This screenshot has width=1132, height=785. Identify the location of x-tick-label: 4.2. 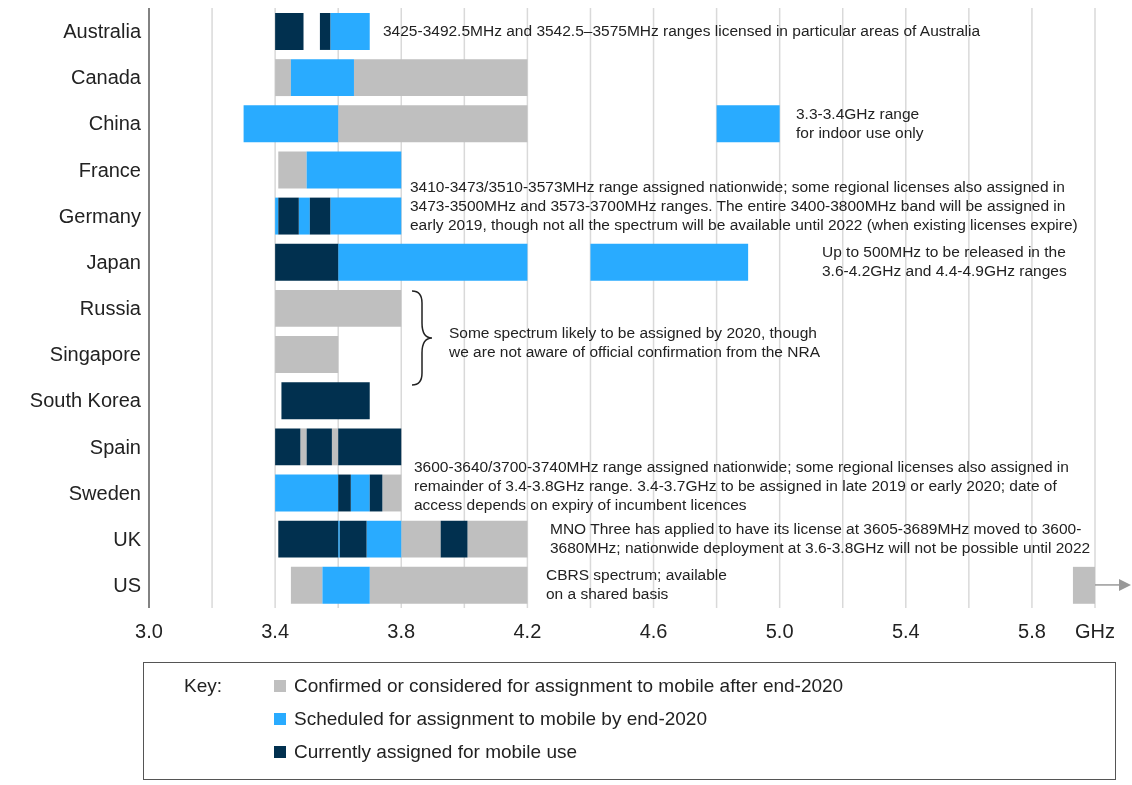
(527, 631).